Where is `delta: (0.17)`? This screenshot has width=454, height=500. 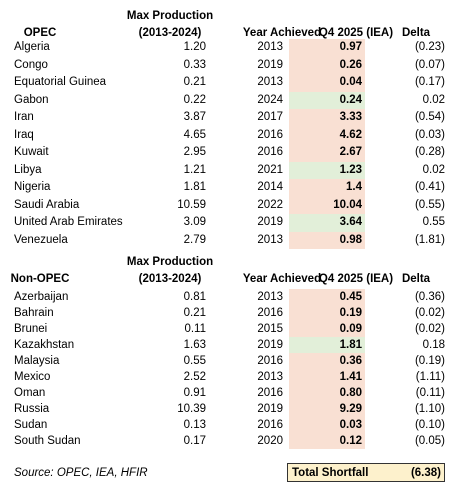
delta: (0.17) is located at coordinates (429, 82).